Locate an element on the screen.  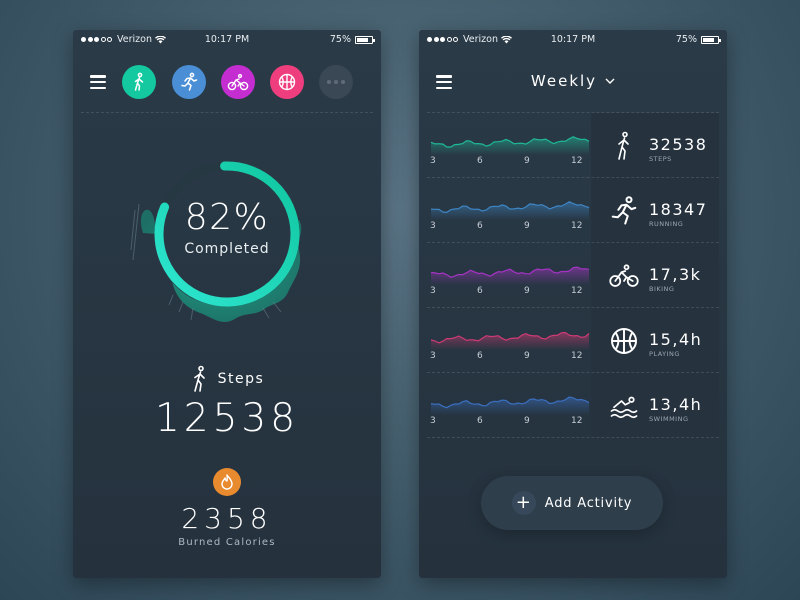
progress-ring is located at coordinates (216, 242).